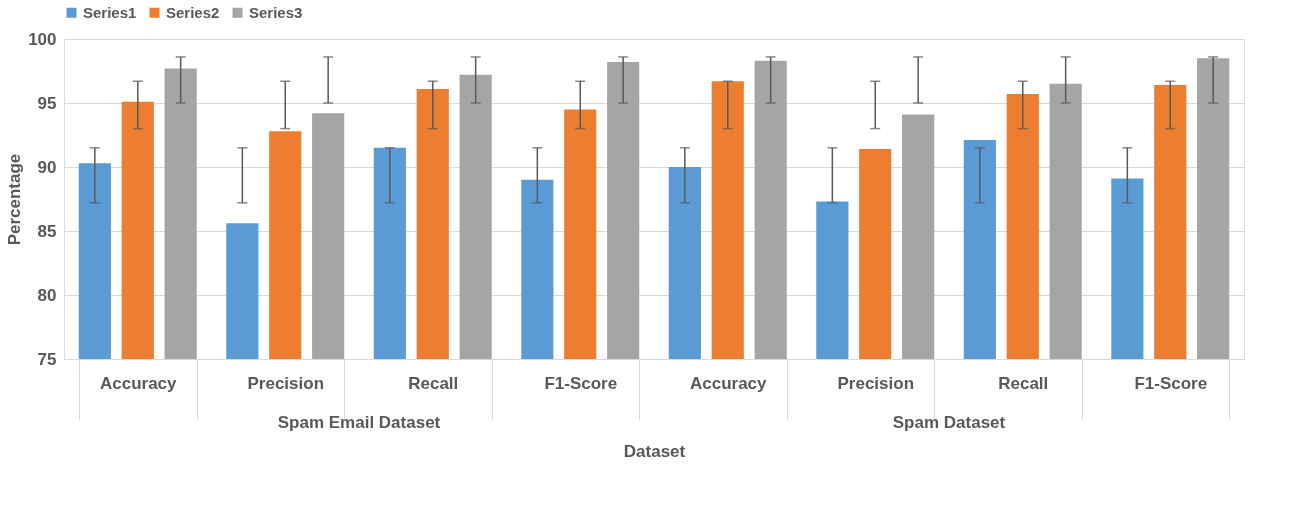 The height and width of the screenshot is (516, 1311). Describe the element at coordinates (42, 39) in the screenshot. I see `y-tick-label: 100` at that location.